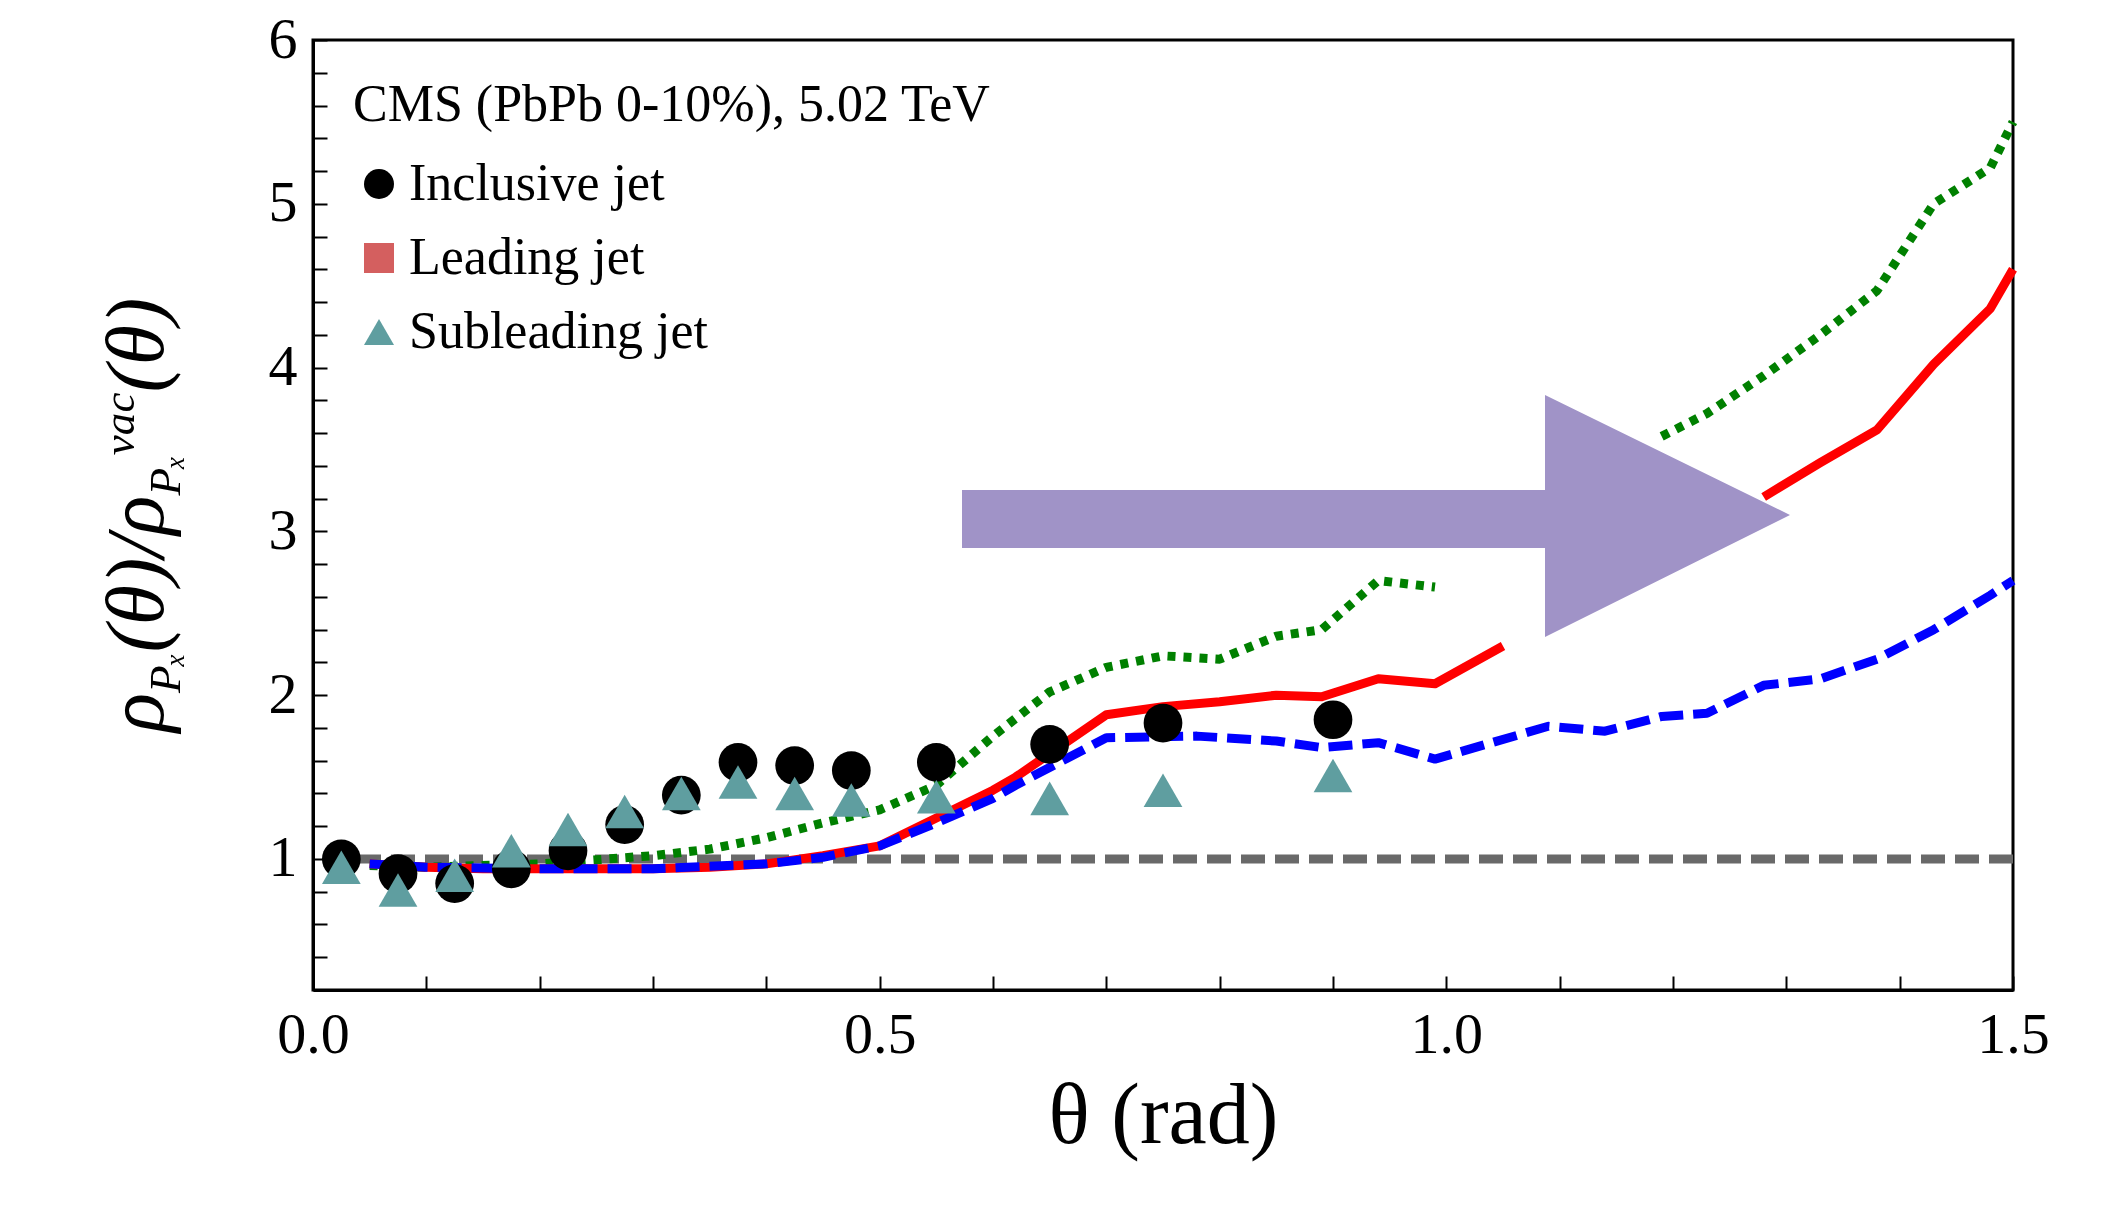  Describe the element at coordinates (1447, 1033) in the screenshot. I see `x-tick-label: 1.0` at that location.